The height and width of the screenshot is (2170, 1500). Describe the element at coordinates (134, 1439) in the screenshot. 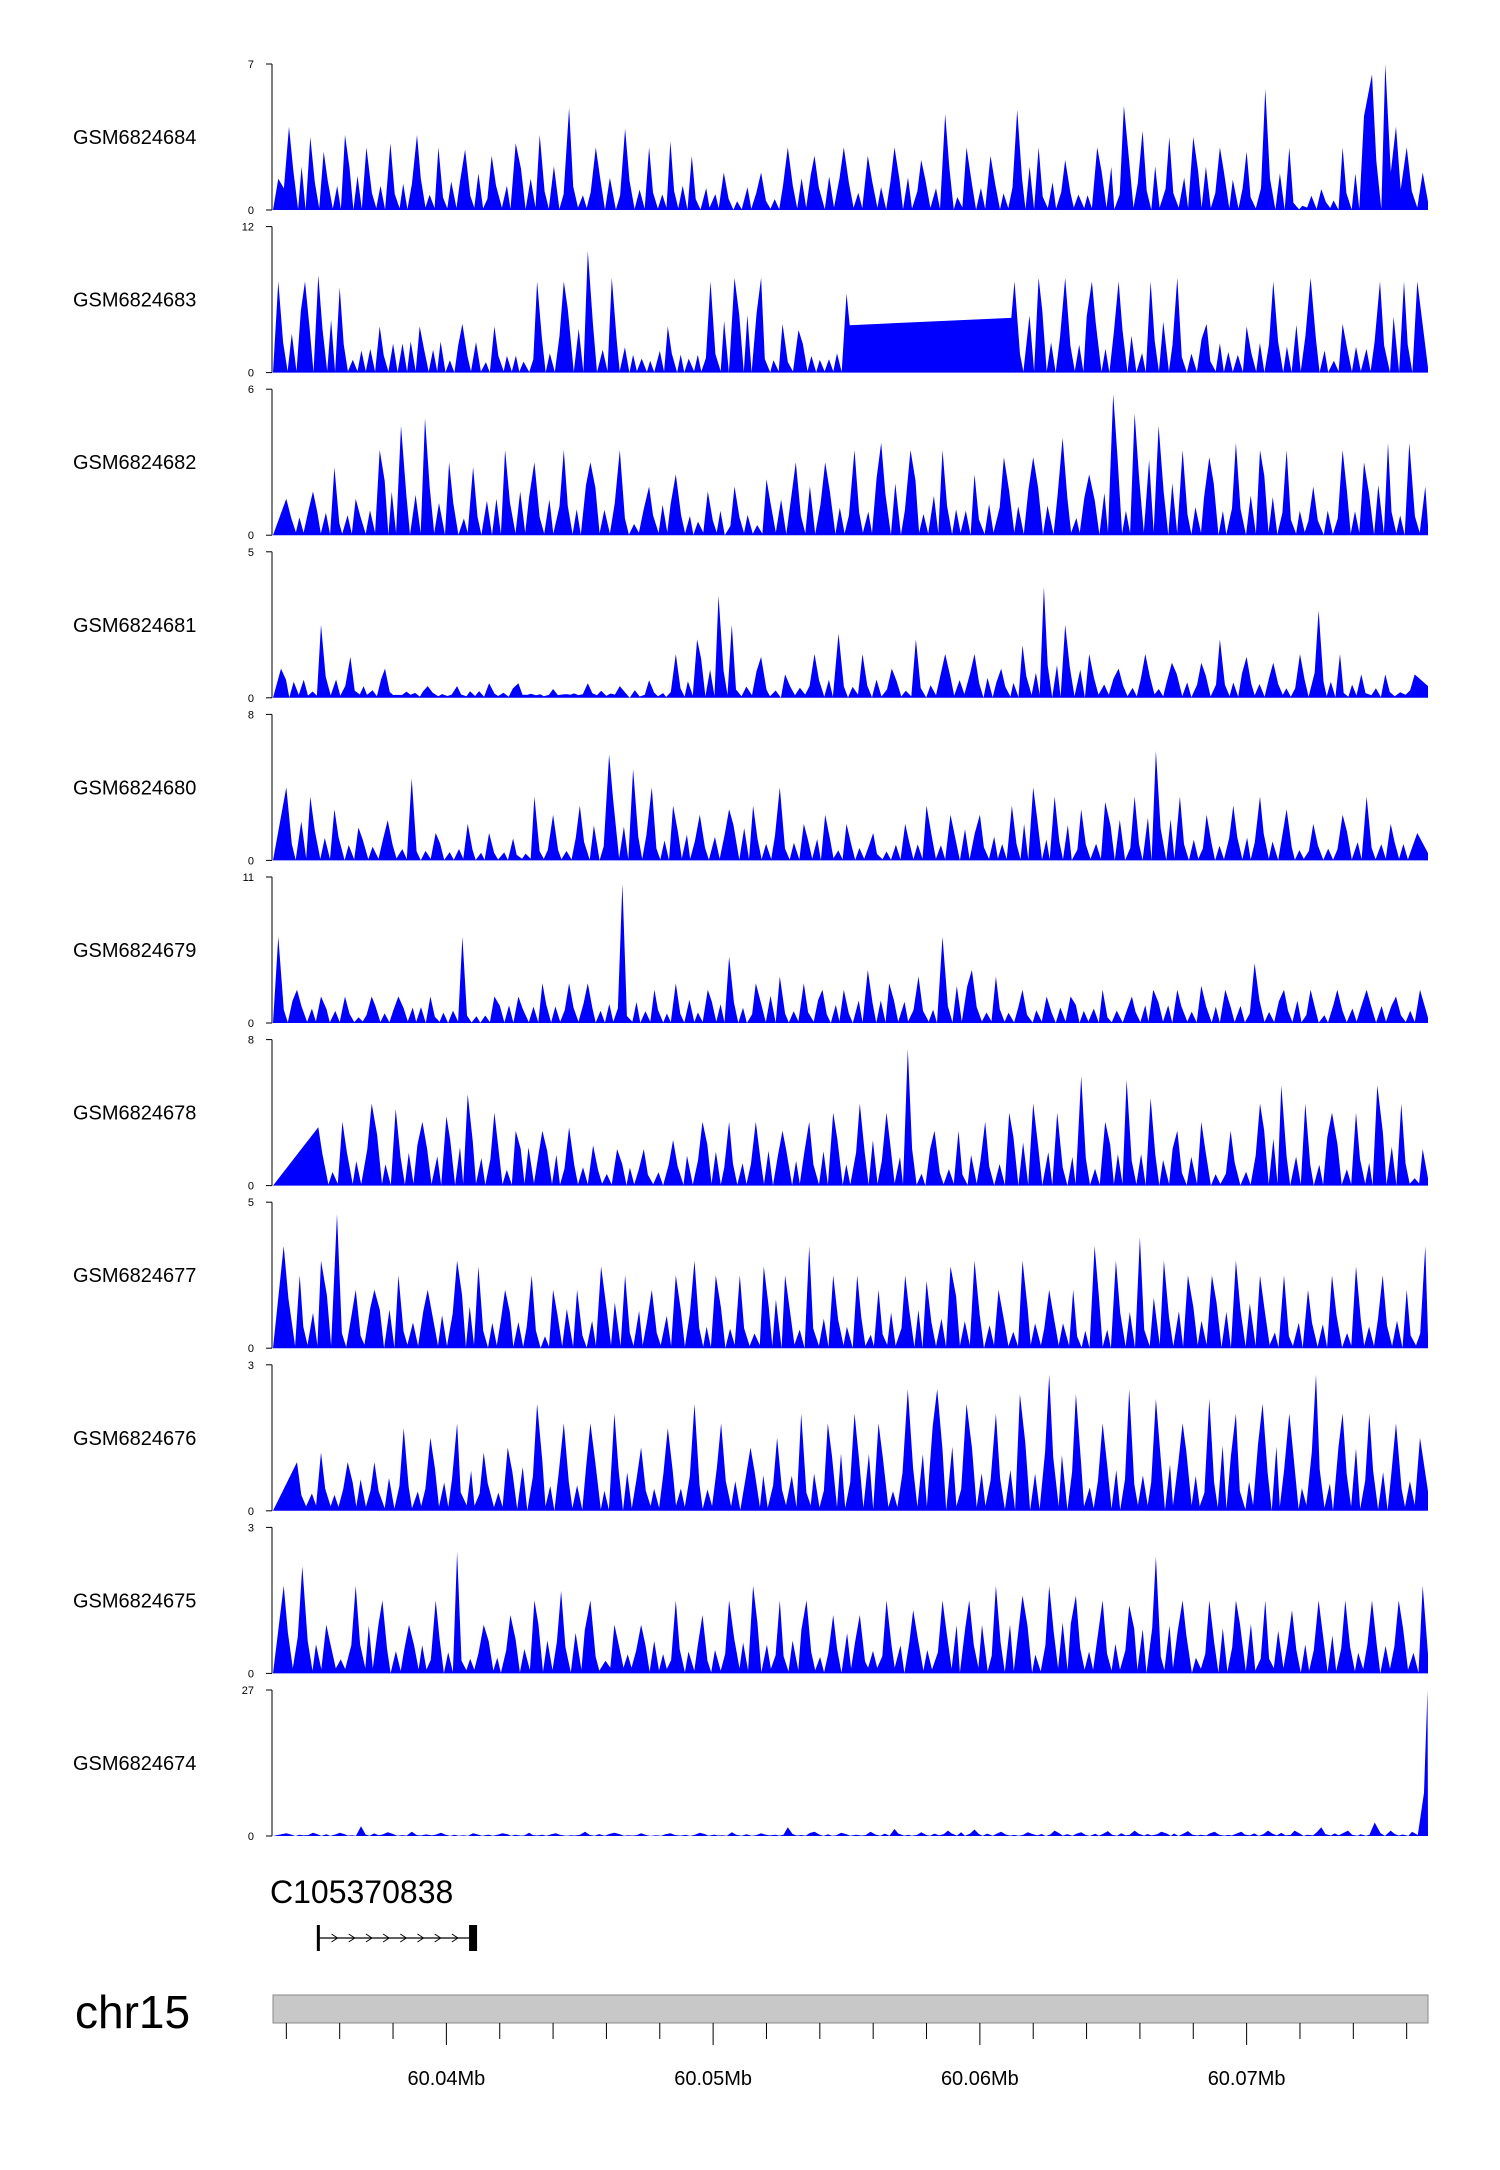

I see `track-label: GSM6824676` at that location.